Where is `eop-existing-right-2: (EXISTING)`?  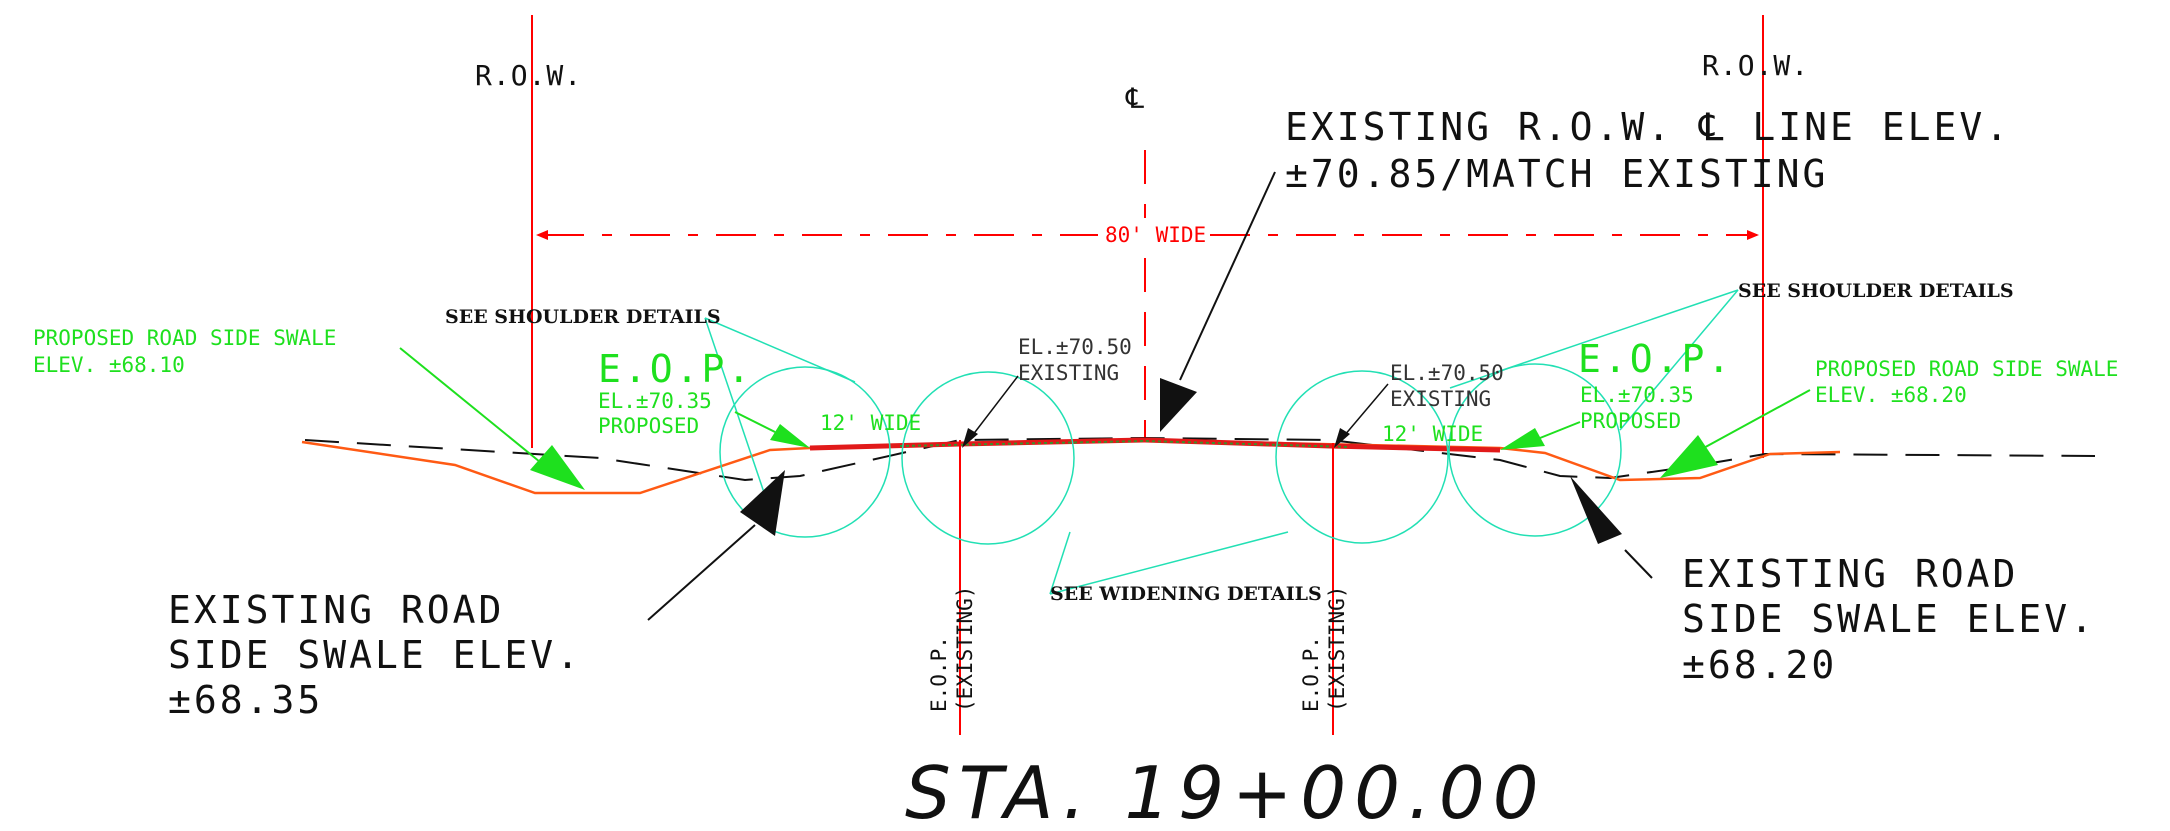
eop-existing-right-2: (EXISTING) is located at coordinates (1337, 649).